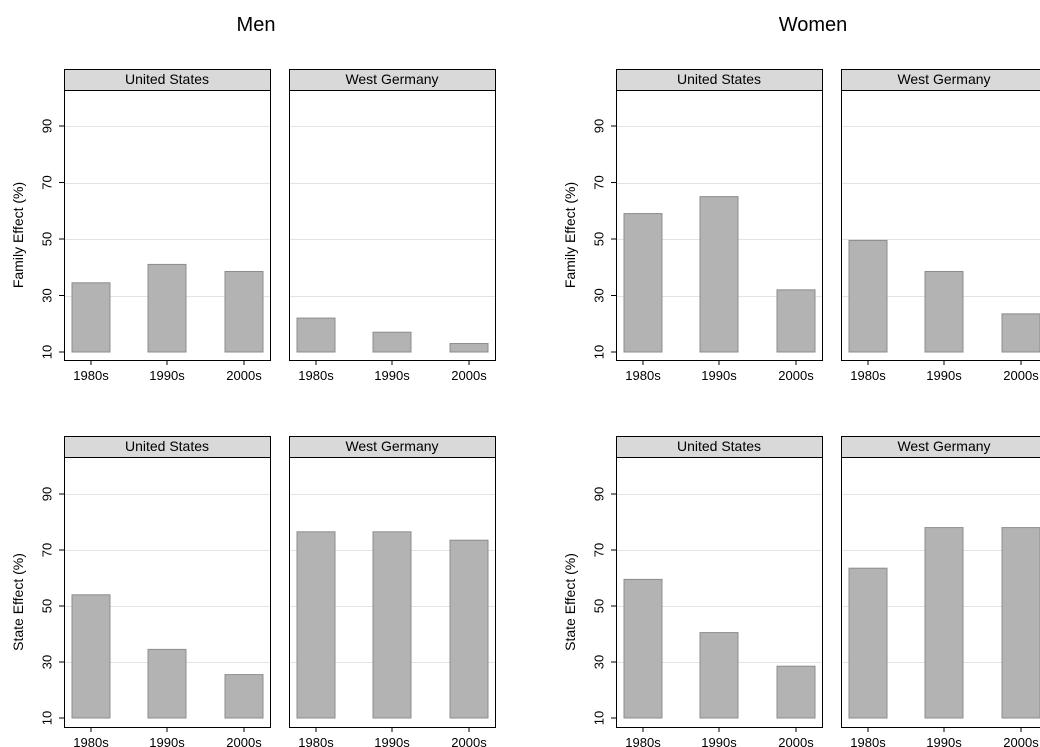 This screenshot has height=747, width=1040. What do you see at coordinates (256, 25) in the screenshot?
I see `group-title-men: Men` at bounding box center [256, 25].